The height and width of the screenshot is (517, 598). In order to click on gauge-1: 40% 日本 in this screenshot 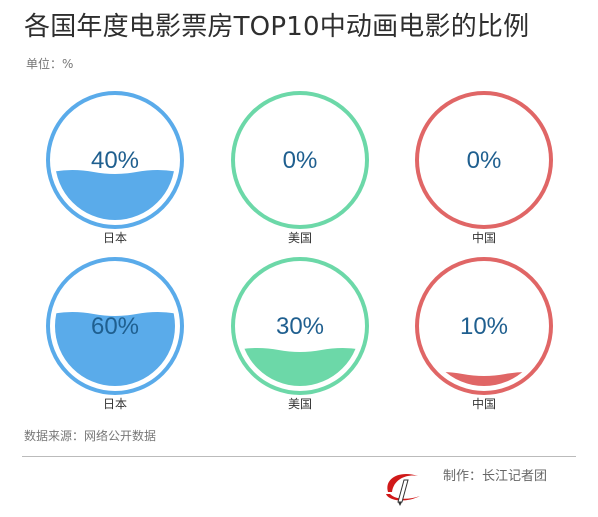, I will do `click(115, 168)`.